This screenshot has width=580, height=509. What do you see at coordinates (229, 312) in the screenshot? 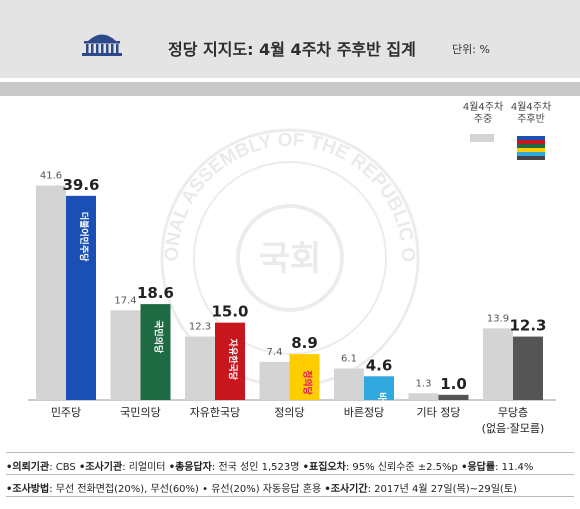
I see `value-label-curr: 15.0` at bounding box center [229, 312].